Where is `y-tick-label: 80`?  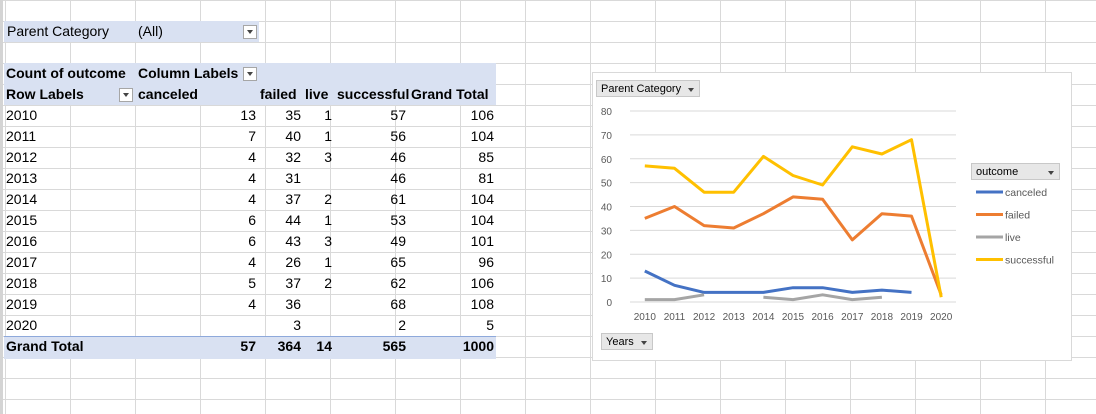 y-tick-label: 80 is located at coordinates (607, 112).